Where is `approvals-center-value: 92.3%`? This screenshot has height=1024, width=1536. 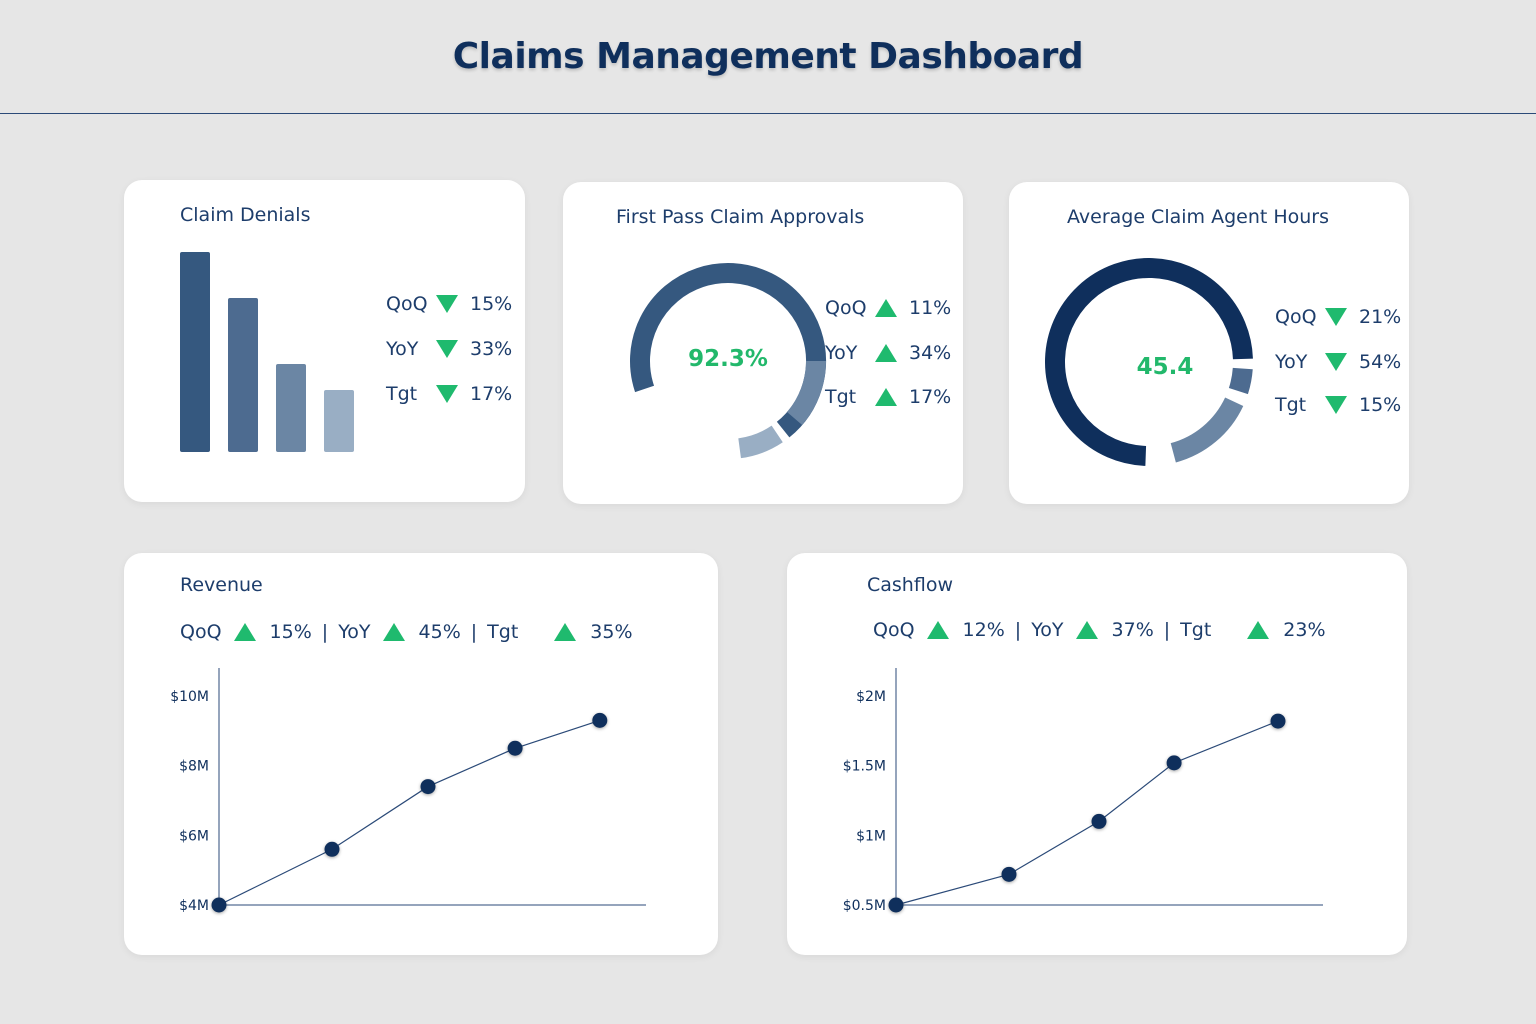
approvals-center-value: 92.3% is located at coordinates (728, 359).